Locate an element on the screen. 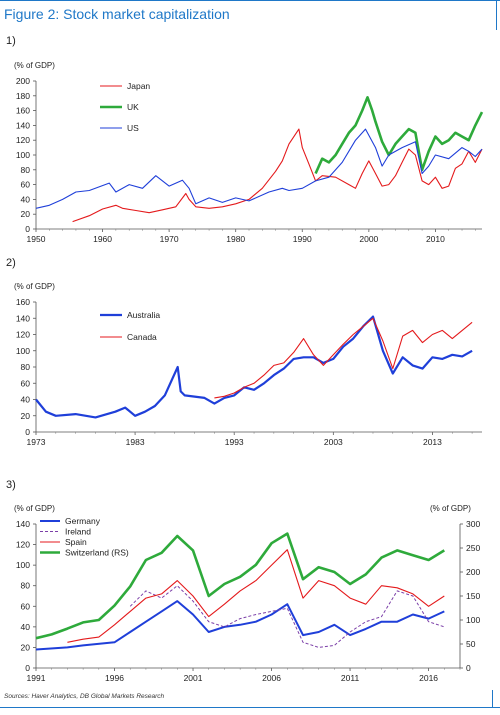 This screenshot has height=715, width=500. chart2-series-canada-line is located at coordinates (343, 358).